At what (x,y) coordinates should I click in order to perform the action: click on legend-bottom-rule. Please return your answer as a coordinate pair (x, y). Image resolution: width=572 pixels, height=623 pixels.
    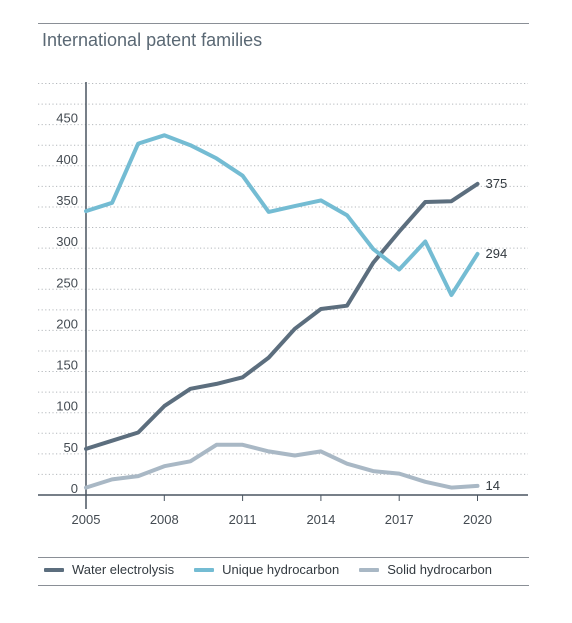
    Looking at the image, I should click on (283, 585).